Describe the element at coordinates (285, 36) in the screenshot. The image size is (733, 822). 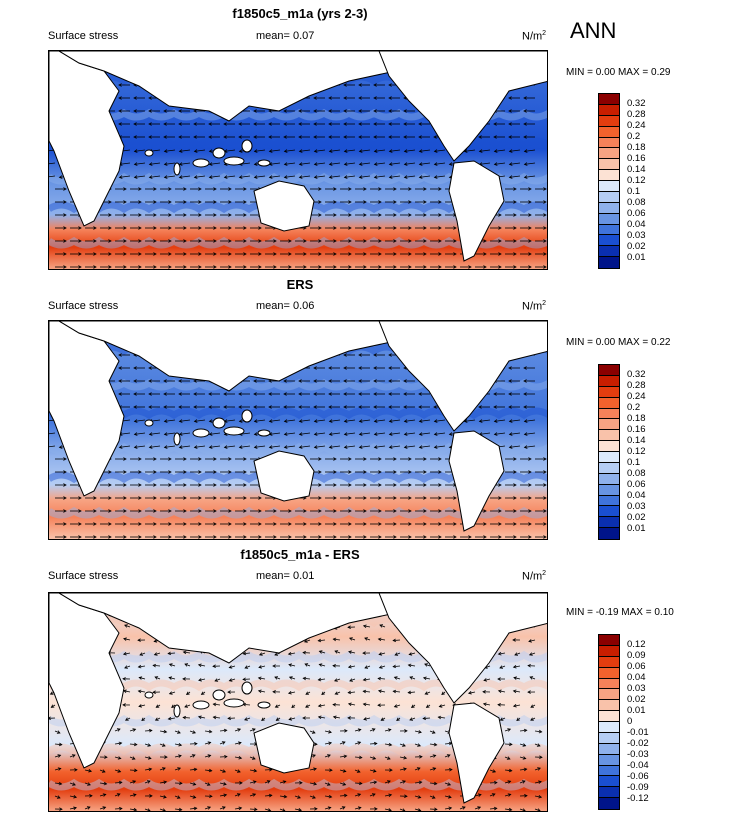
I see `panel-1-mean: mean= 0.07` at that location.